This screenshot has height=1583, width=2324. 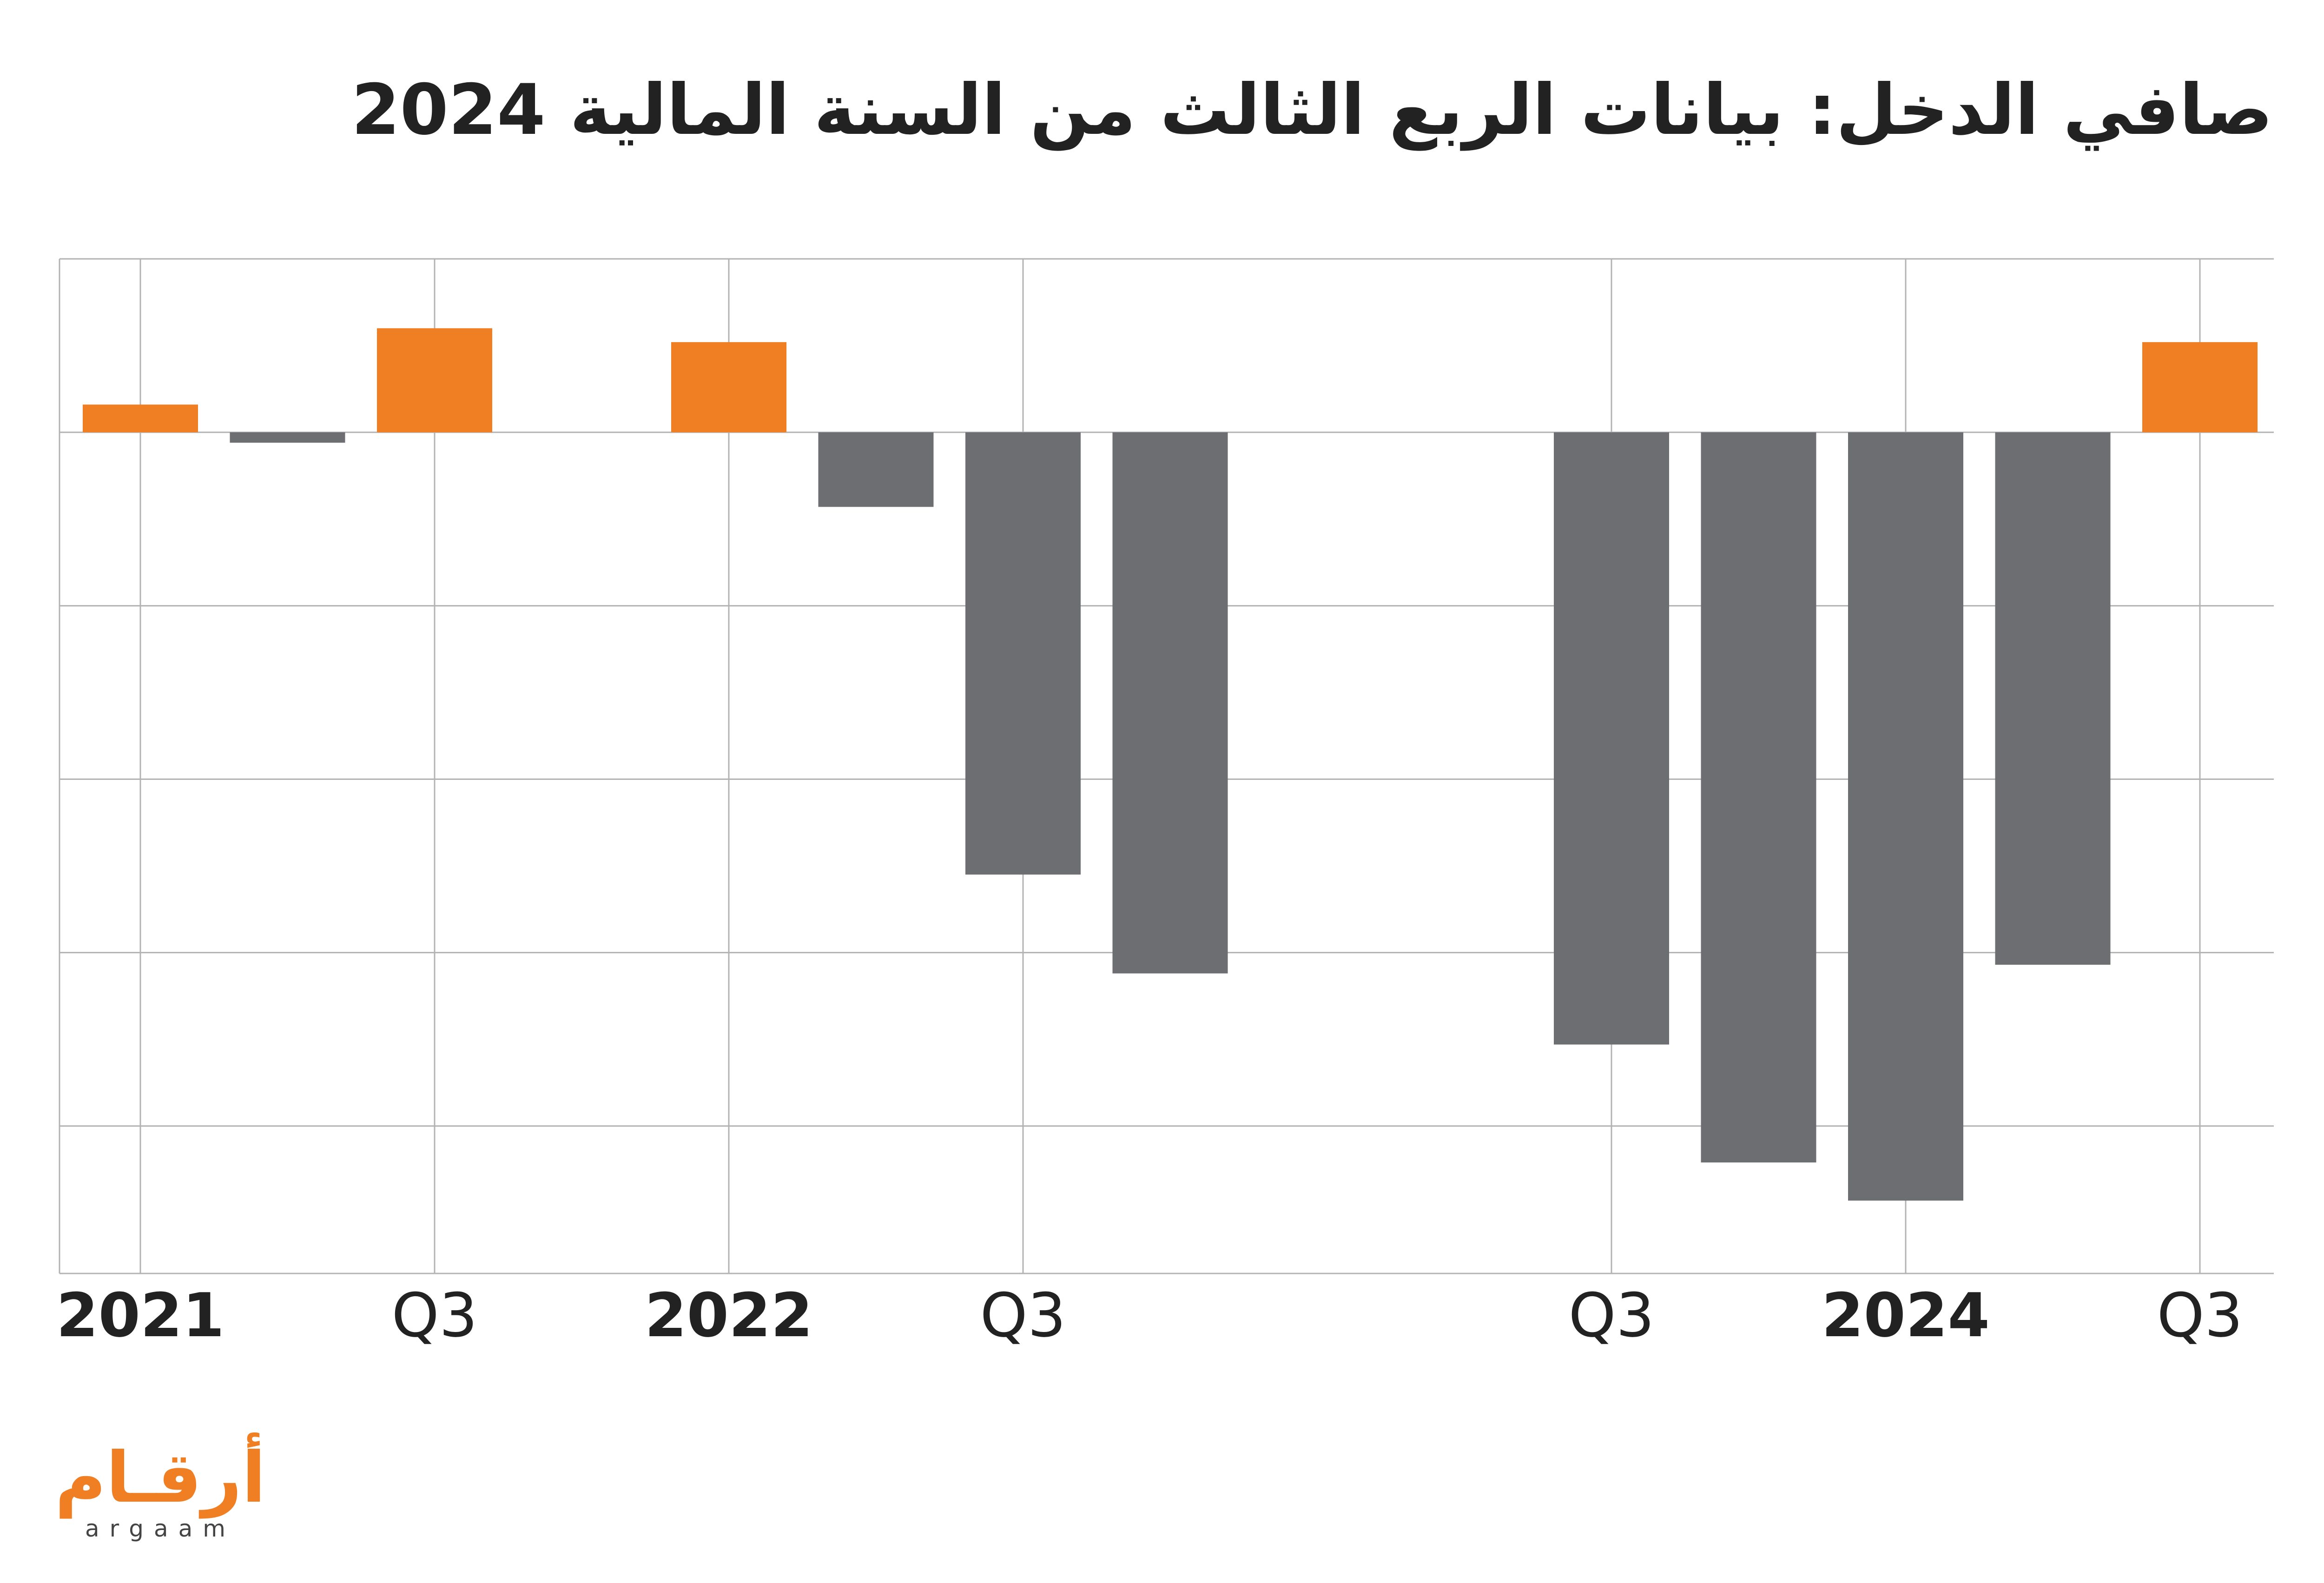 What do you see at coordinates (2053, 698) in the screenshot?
I see `bar-q2-2024` at bounding box center [2053, 698].